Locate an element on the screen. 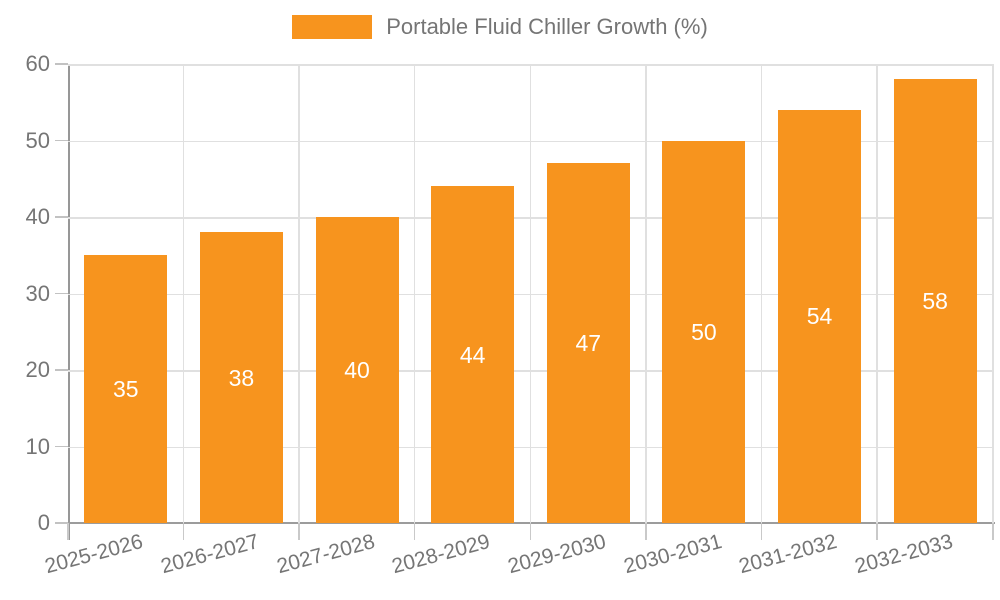 This screenshot has width=1000, height=600. x-axis-tick-label: 2031-2032 is located at coordinates (788, 554).